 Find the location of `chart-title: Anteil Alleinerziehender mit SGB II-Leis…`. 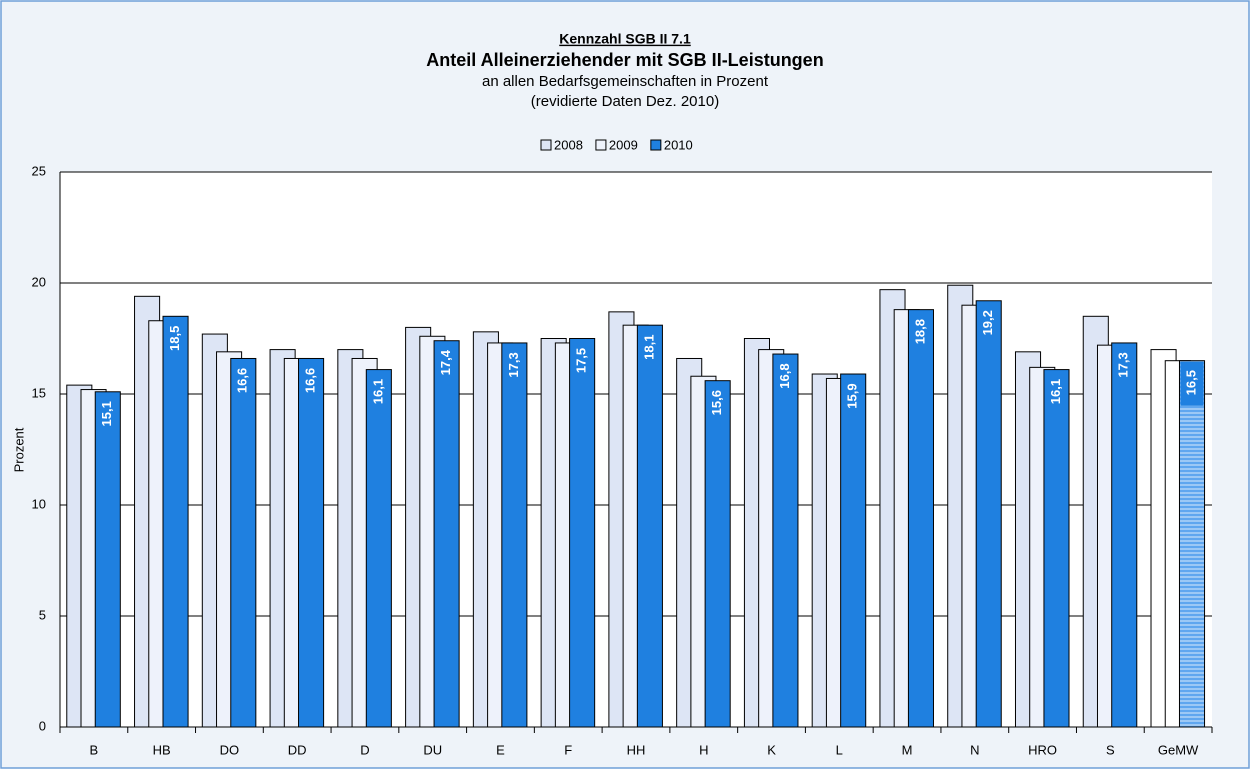

chart-title: Anteil Alleinerziehender mit SGB II-Leis… is located at coordinates (624, 60).